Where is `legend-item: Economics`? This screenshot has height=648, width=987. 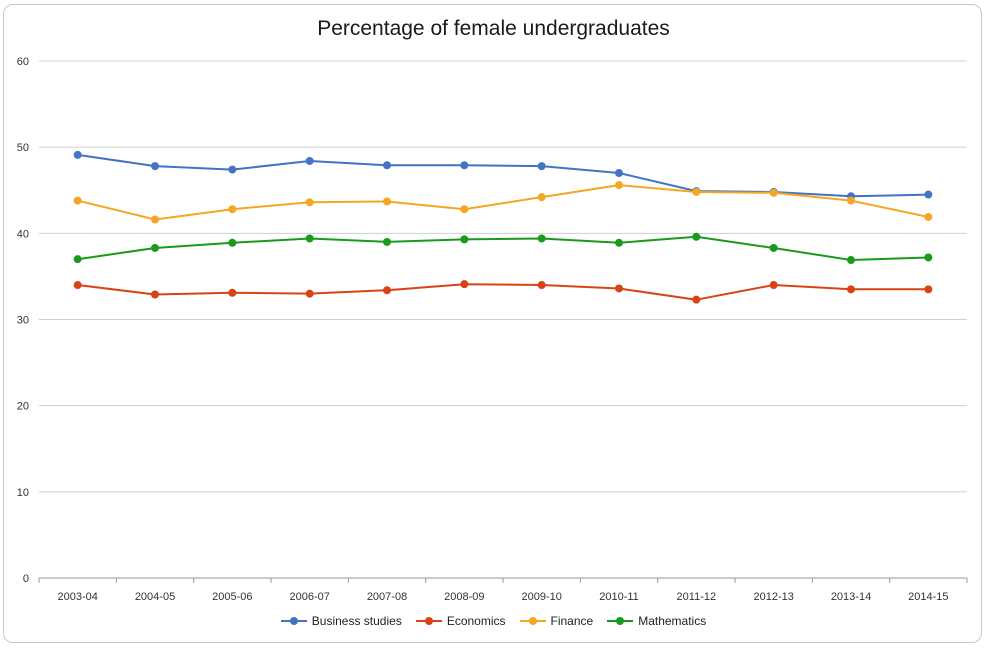
legend-item: Economics is located at coordinates (460, 621).